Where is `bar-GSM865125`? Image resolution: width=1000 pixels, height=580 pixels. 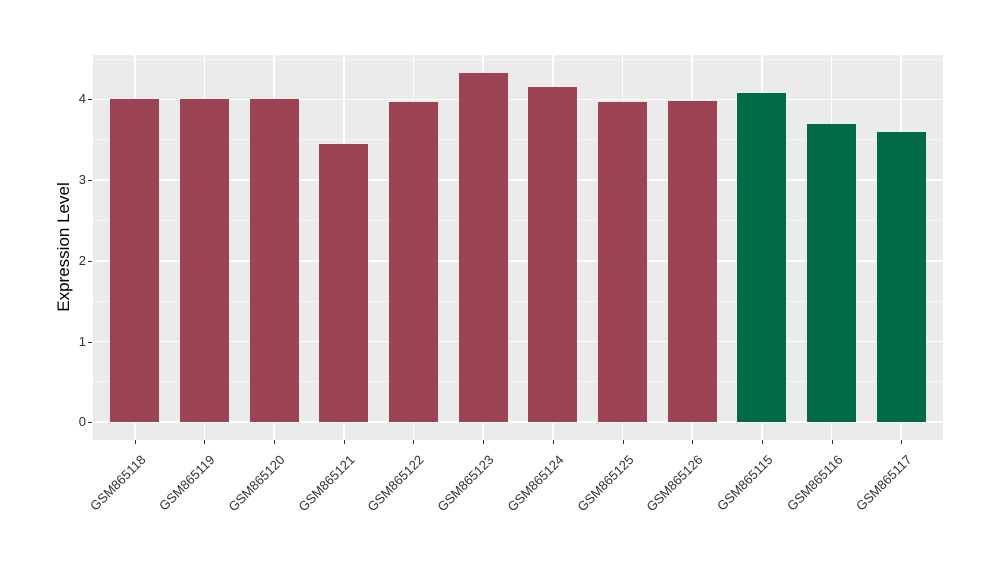
bar-GSM865125 is located at coordinates (622, 262).